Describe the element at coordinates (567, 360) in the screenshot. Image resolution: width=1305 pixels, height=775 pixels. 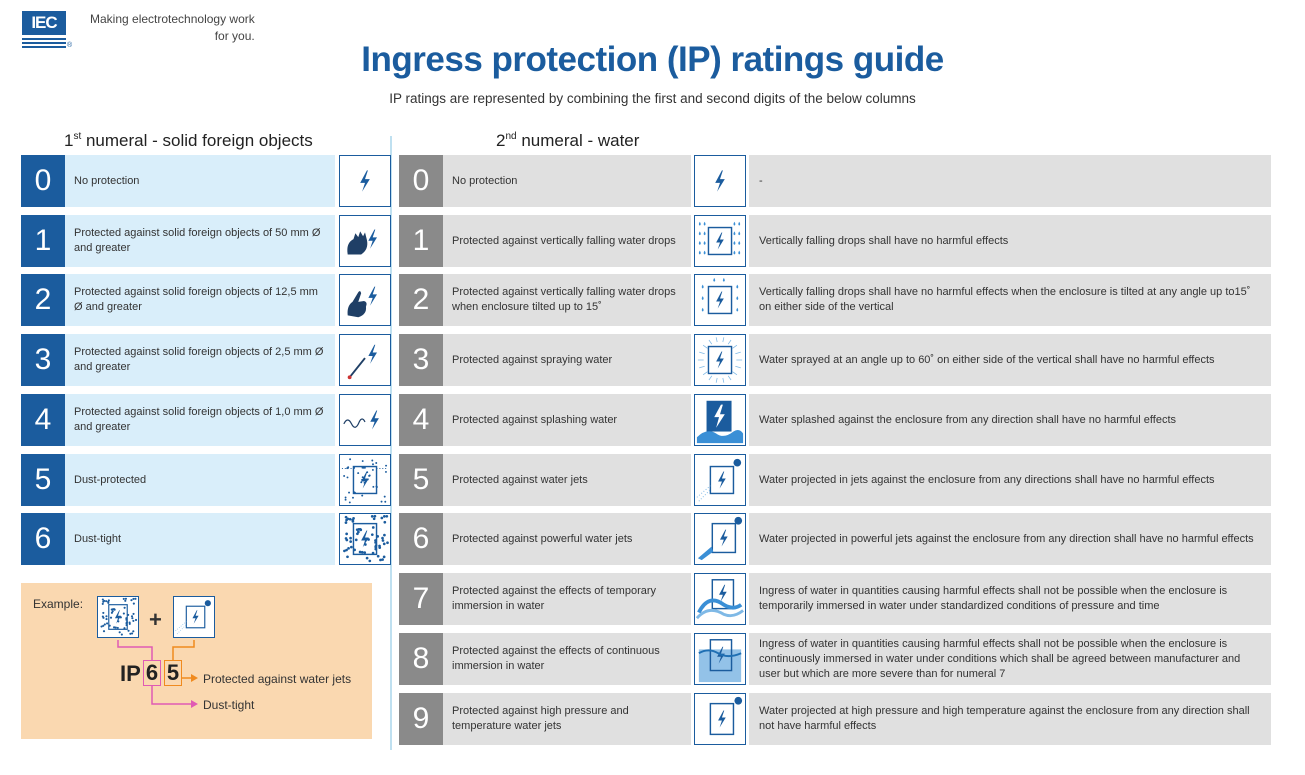
I see `rating-description: Protected against spraying water` at that location.